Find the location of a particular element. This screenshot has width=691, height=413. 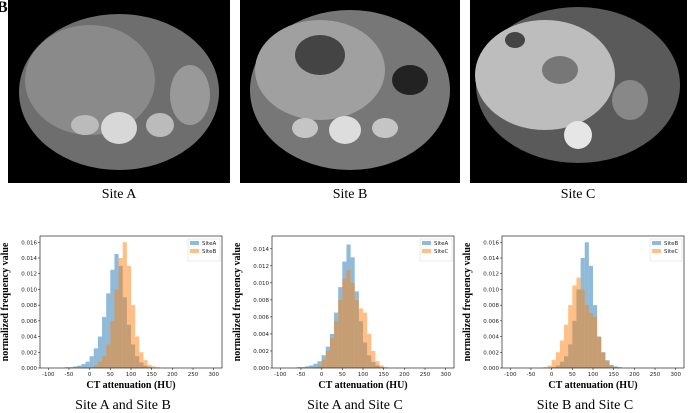

image-caption: Site C is located at coordinates (578, 194).